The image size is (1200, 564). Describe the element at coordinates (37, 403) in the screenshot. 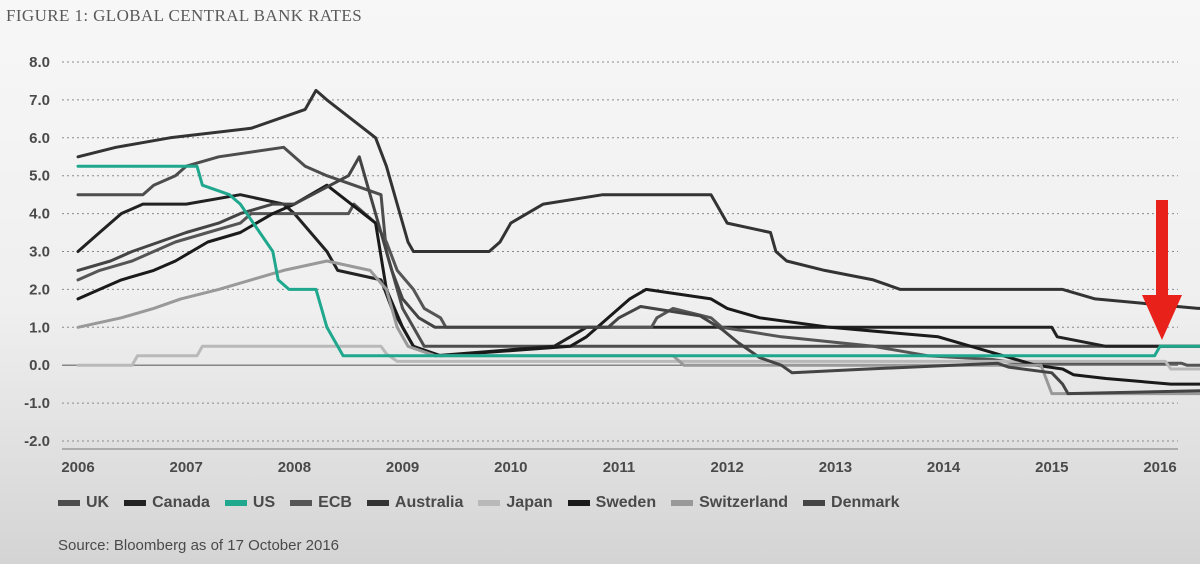

I see `y-tick-label: -1.0` at that location.